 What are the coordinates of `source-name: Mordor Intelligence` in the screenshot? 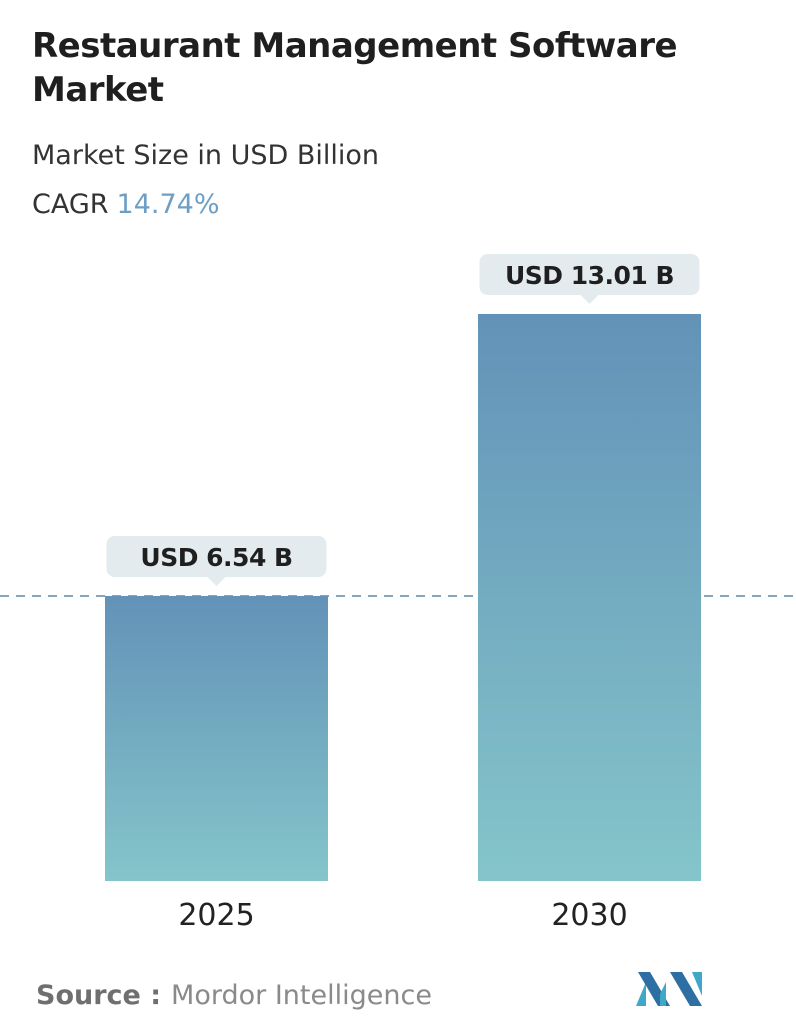 It's located at (301, 995).